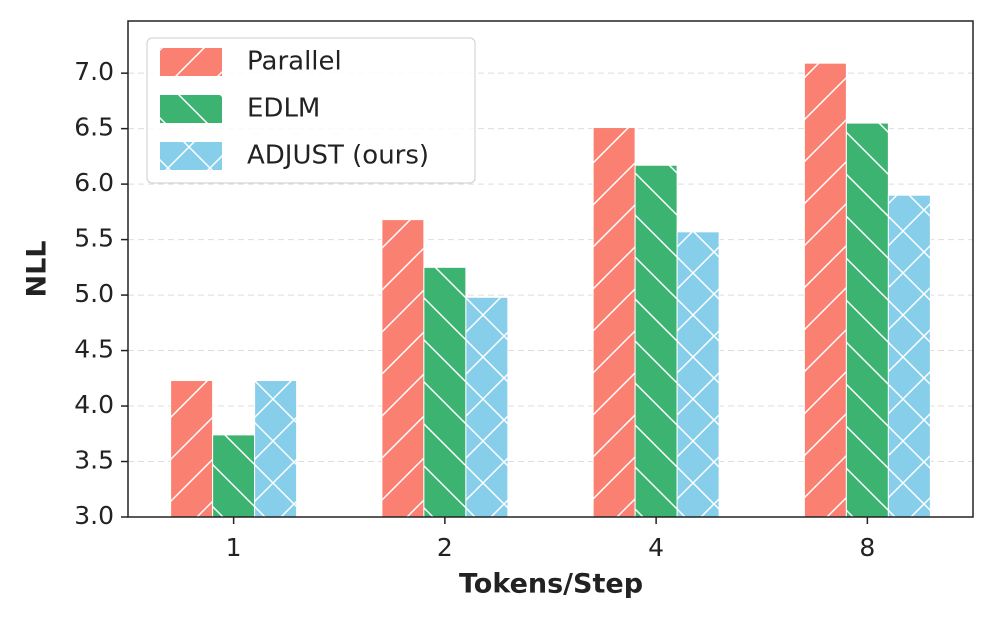 The image size is (996, 627). I want to click on y-tick-label: 6.5, so click(94, 127).